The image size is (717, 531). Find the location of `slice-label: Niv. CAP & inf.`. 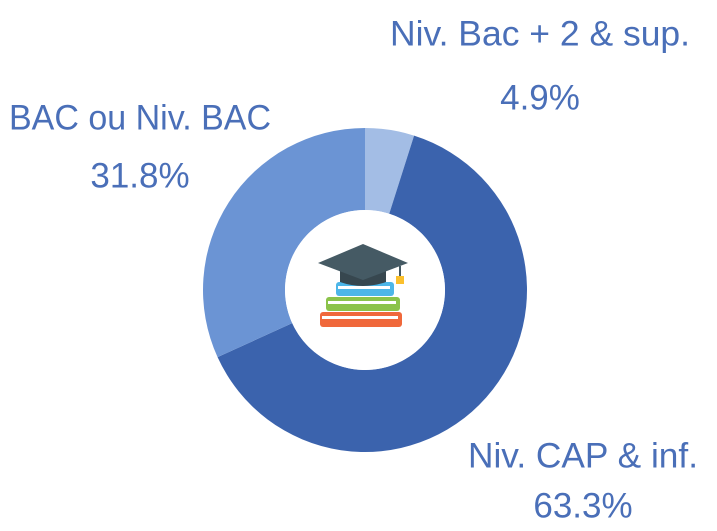

slice-label: Niv. CAP & inf. is located at coordinates (583, 455).